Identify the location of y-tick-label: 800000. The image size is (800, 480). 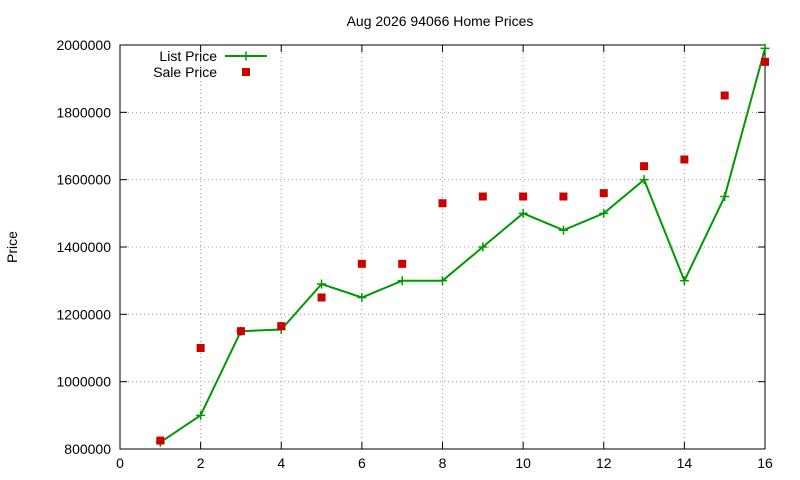
(87, 449).